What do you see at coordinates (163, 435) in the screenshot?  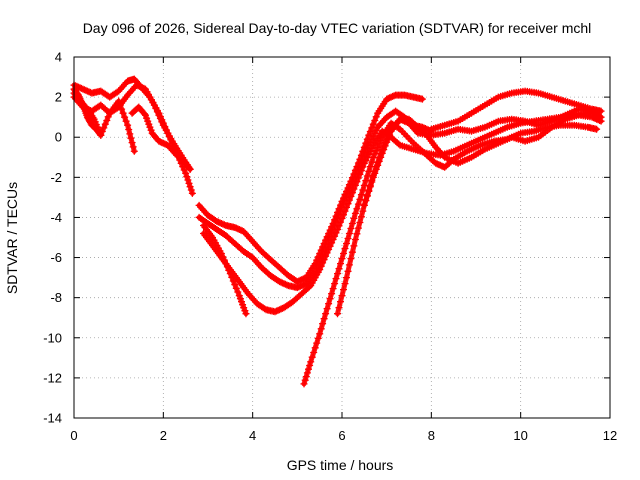 I see `x-tick-label: 2` at bounding box center [163, 435].